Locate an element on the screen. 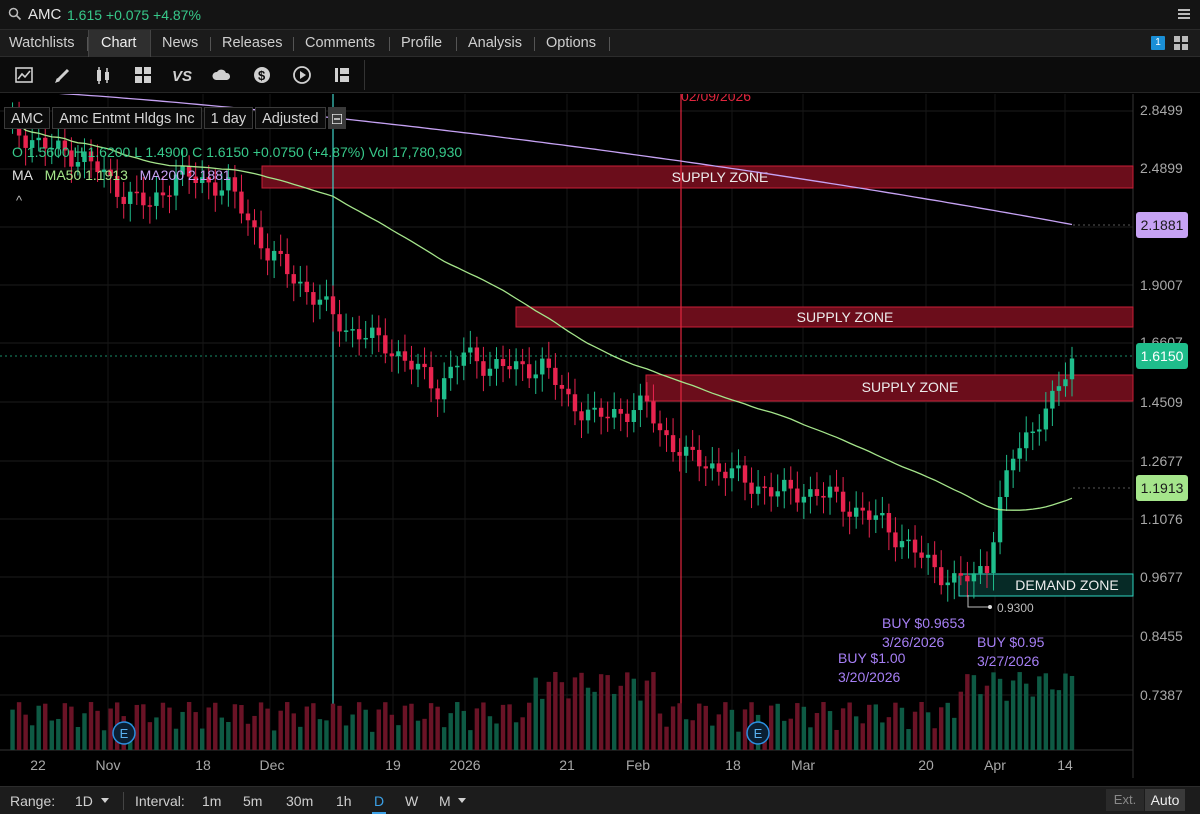  cloud-icon is located at coordinates (222, 75).